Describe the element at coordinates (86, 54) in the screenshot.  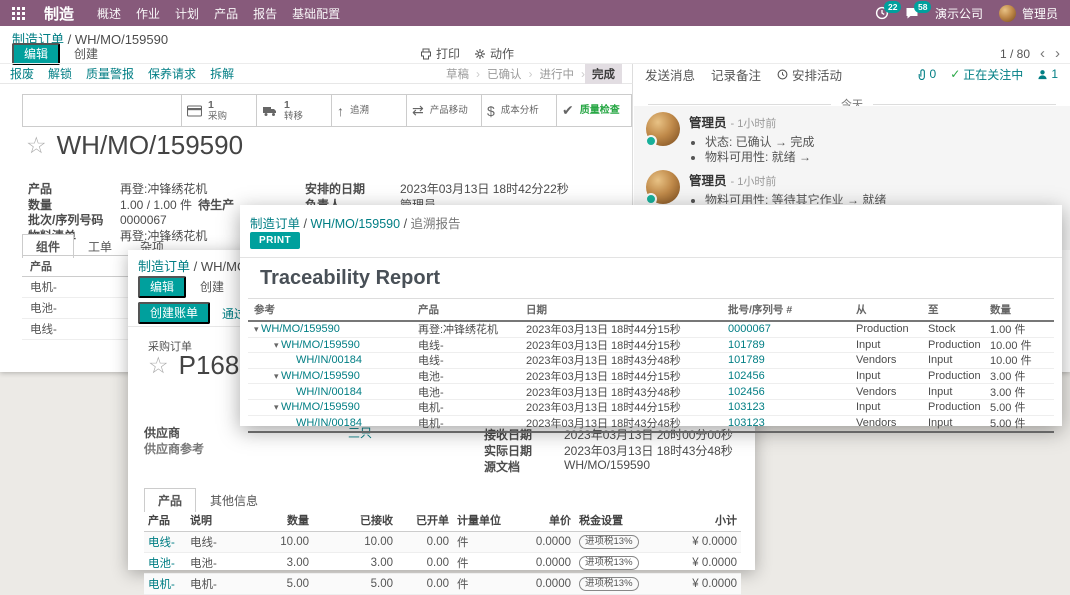
I see `create-button: 创建` at that location.